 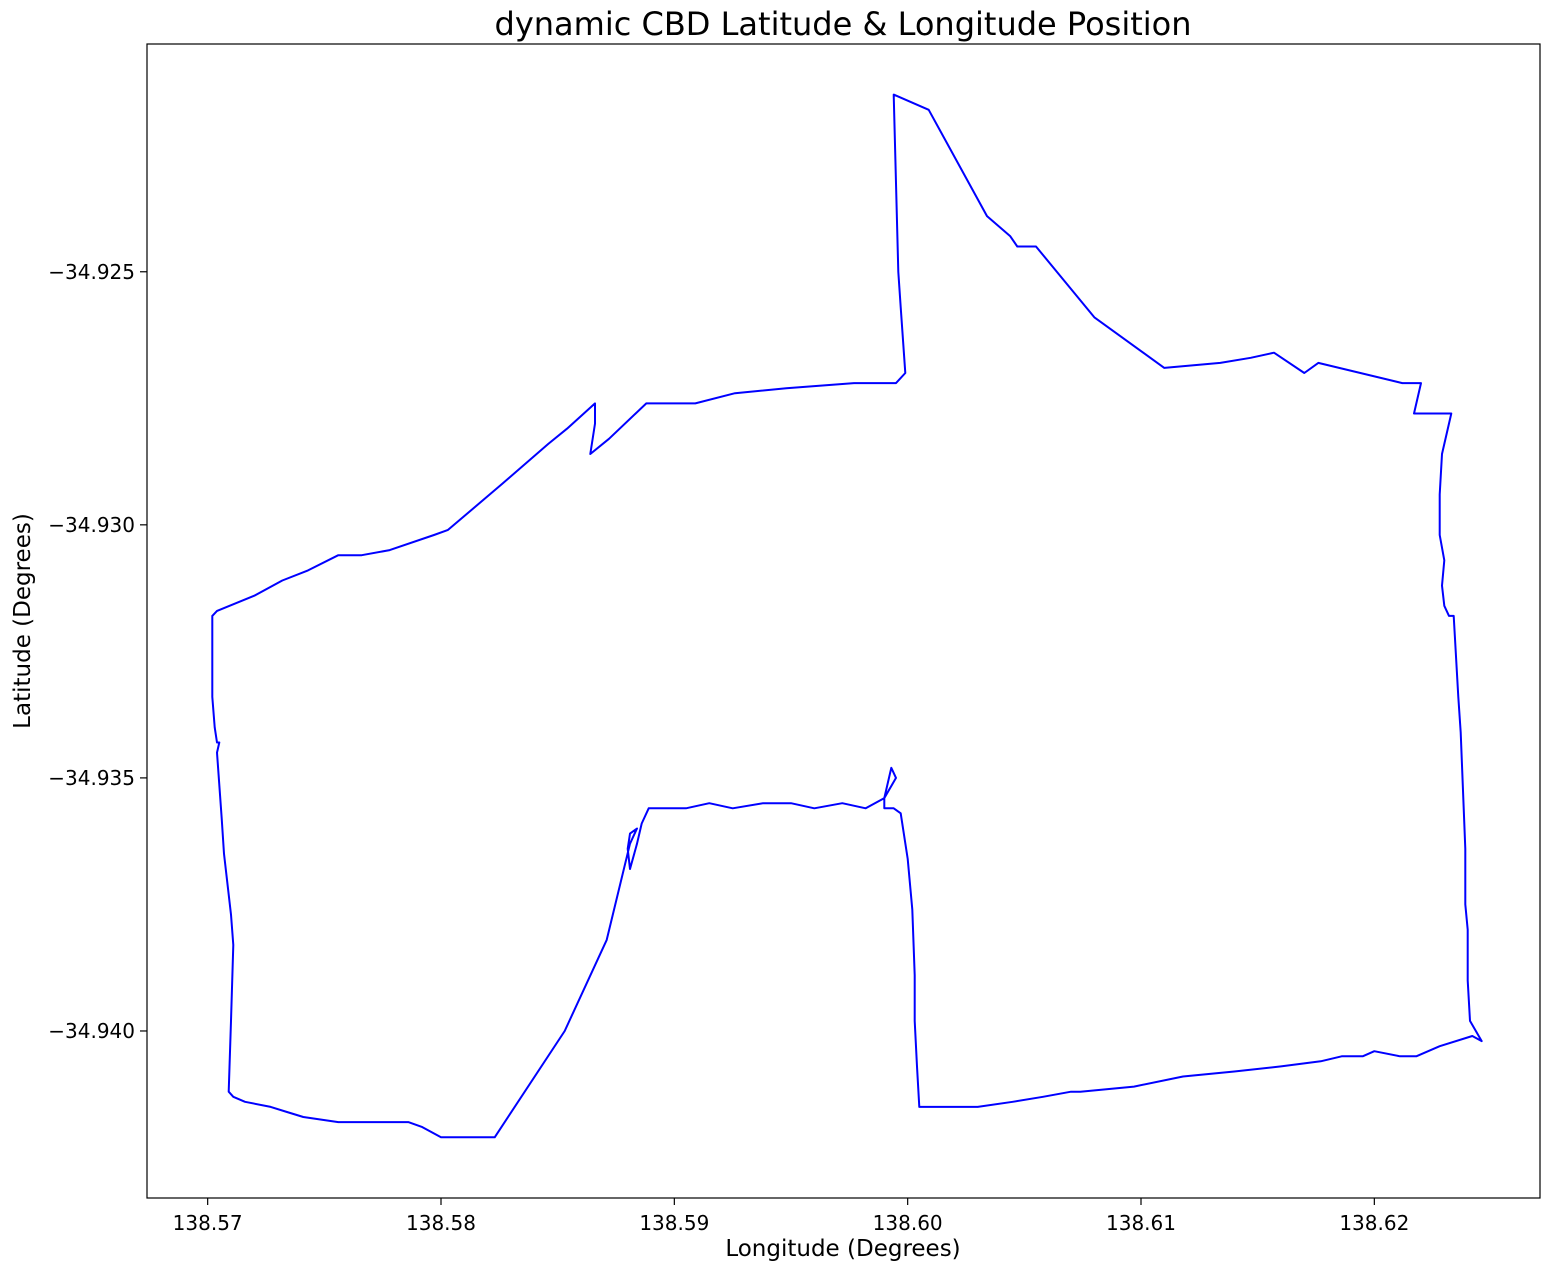 What do you see at coordinates (1141, 1223) in the screenshot?
I see `x-tick-label: 138.61` at bounding box center [1141, 1223].